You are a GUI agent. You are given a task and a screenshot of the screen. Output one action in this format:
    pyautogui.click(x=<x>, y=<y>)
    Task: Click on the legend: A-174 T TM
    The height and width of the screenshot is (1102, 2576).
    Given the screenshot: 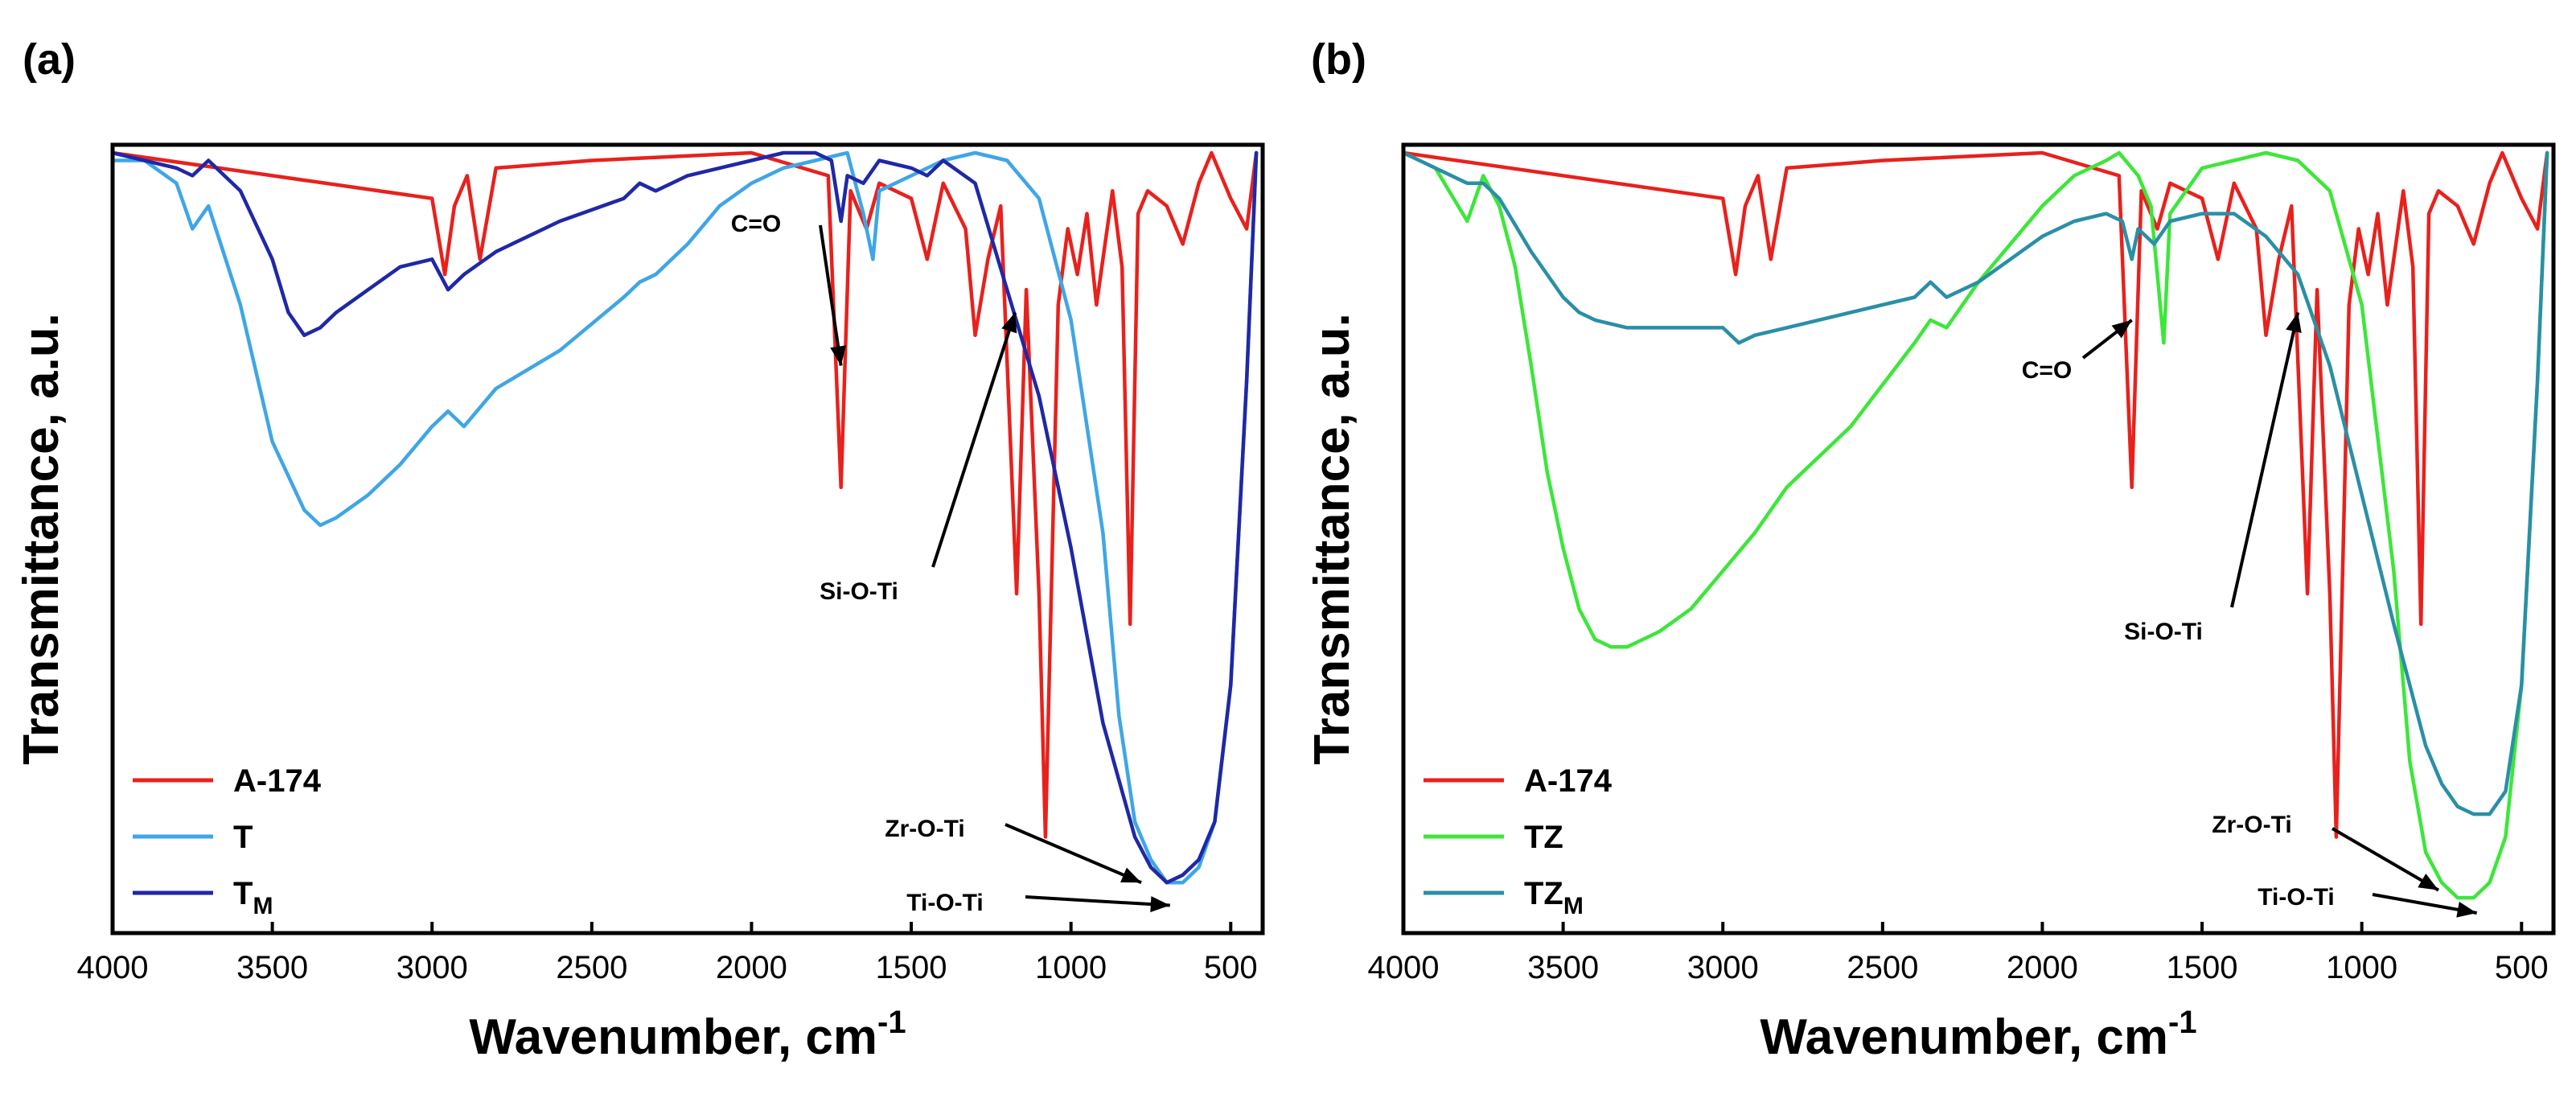 What is the action you would take?
    pyautogui.click(x=227, y=841)
    